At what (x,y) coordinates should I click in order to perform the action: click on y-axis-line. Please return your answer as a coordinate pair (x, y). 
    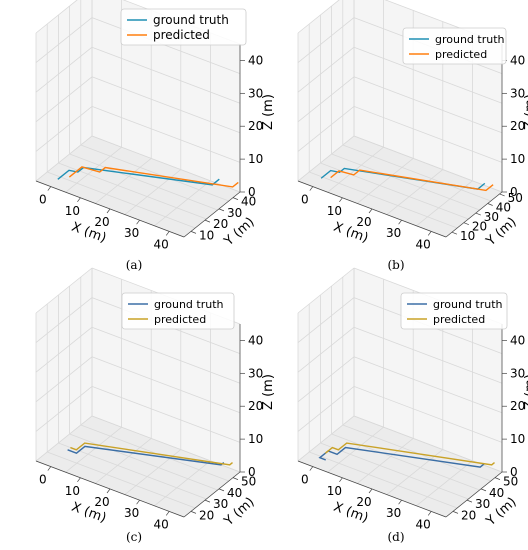
    Looking at the image, I should click on (212, 494).